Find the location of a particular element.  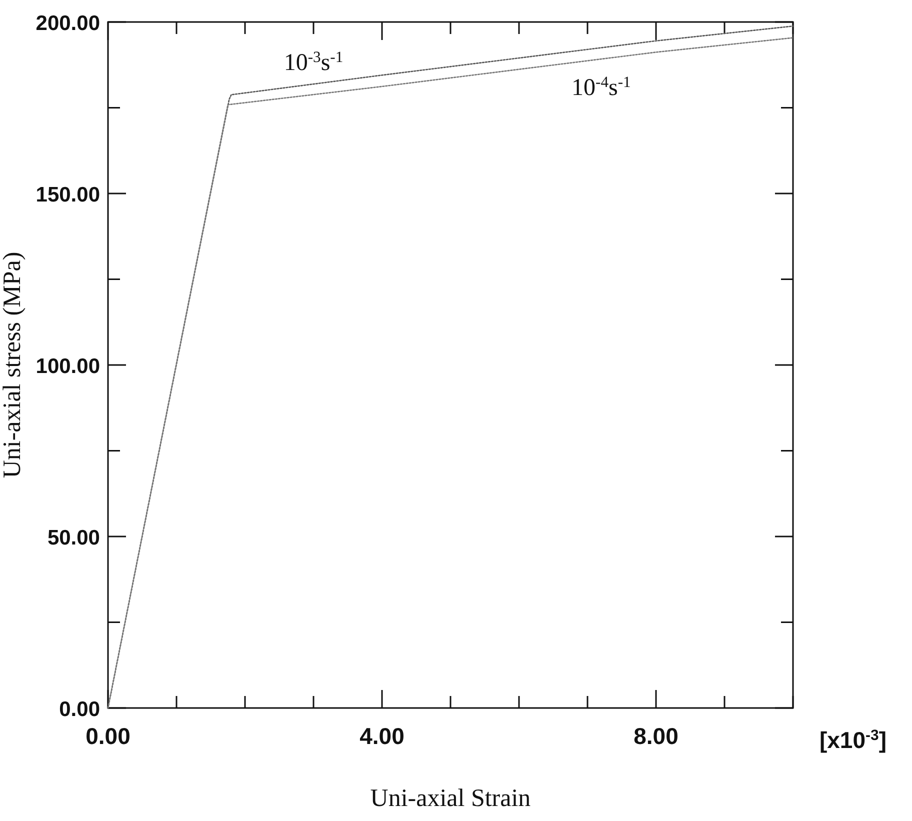

y-tick-label: 50.00 is located at coordinates (73, 538).